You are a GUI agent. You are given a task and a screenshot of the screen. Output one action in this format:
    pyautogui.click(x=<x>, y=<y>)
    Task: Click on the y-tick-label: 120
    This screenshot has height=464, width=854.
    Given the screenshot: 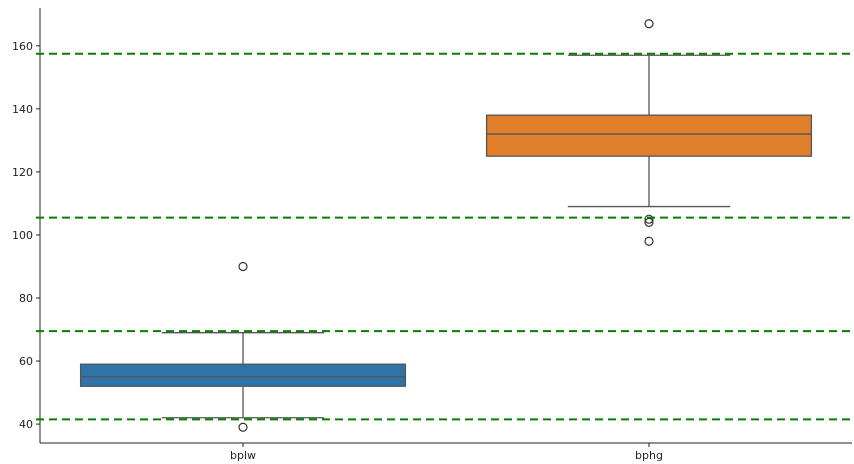 What is the action you would take?
    pyautogui.click(x=22, y=172)
    